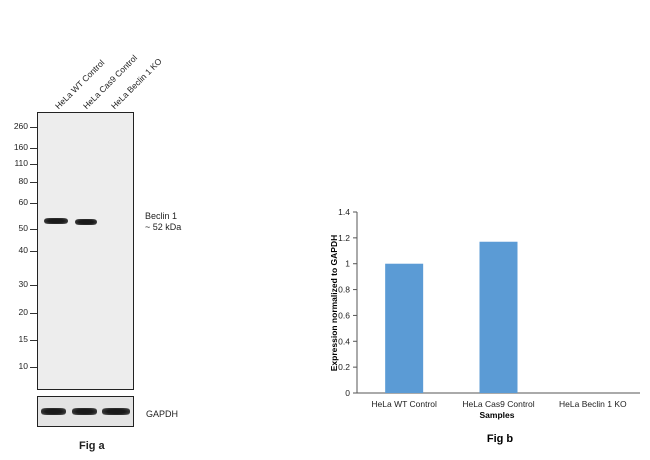  I want to click on band-annotation: Beclin 1 ~ 52 kDa, so click(163, 222).